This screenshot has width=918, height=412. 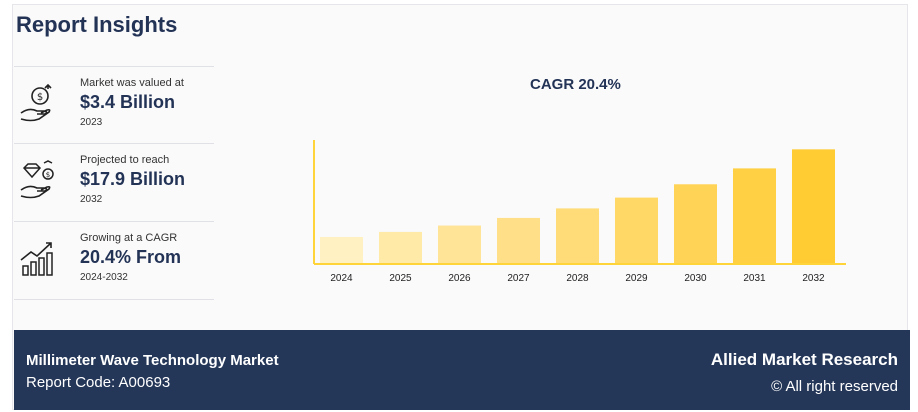 What do you see at coordinates (813, 278) in the screenshot?
I see `x-tick-label: 2032` at bounding box center [813, 278].